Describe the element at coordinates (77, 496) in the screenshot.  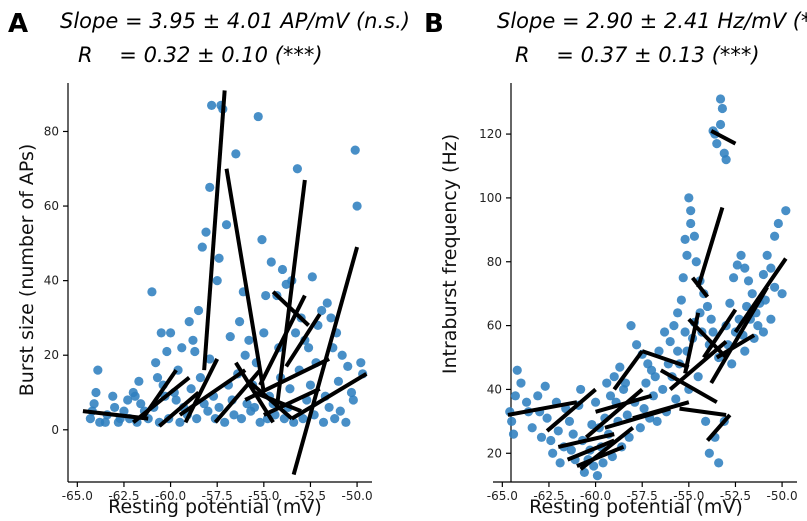
I see `panel-a-x-tick-label: -65.0` at that location.